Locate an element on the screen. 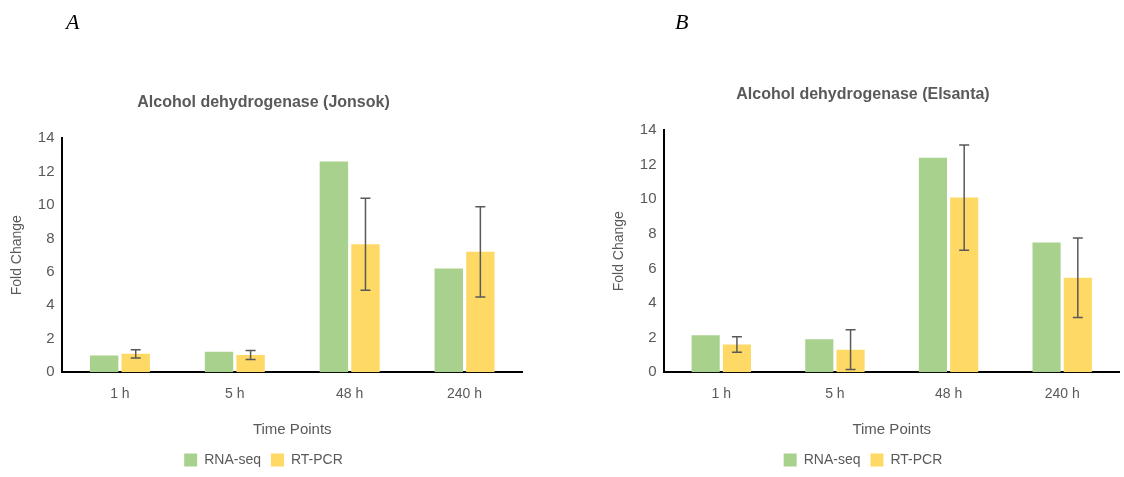 This screenshot has height=477, width=1124. chart-title: Alcohol dehydrogenase (Elsanta) is located at coordinates (863, 94).